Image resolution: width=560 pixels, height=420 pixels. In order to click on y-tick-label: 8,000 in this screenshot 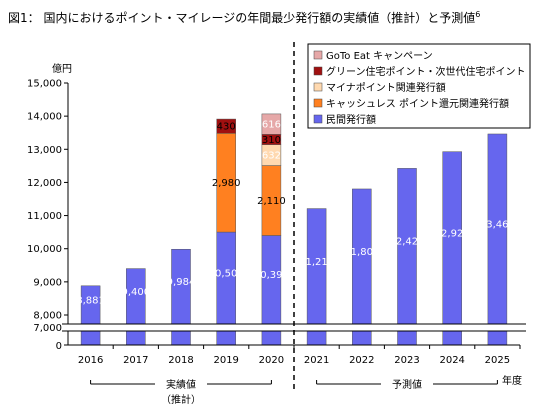, I will do `click(47, 316)`.